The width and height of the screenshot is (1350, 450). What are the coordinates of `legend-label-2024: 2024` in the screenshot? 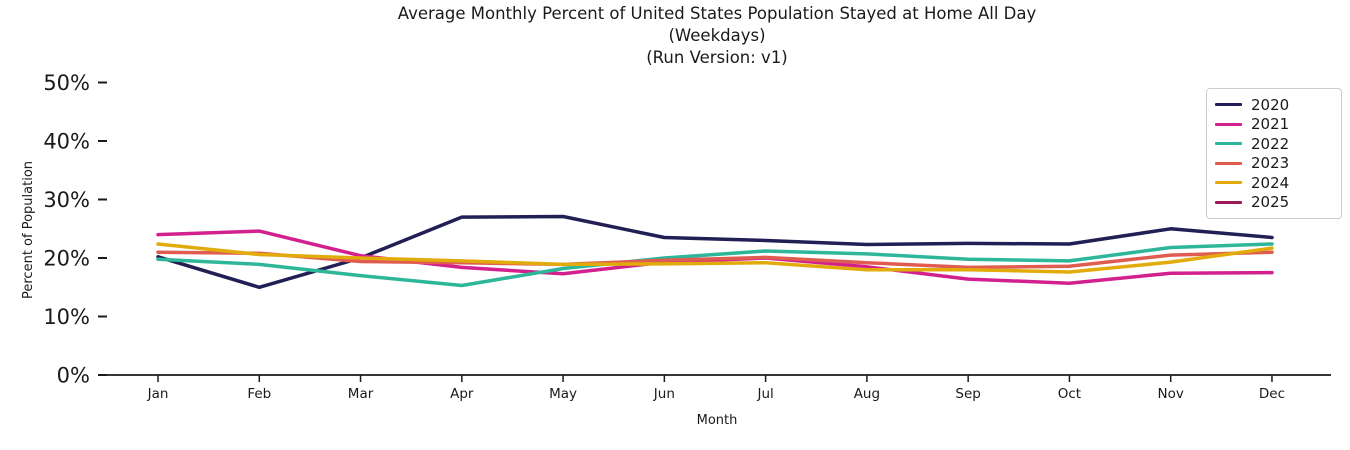 It's located at (1270, 182).